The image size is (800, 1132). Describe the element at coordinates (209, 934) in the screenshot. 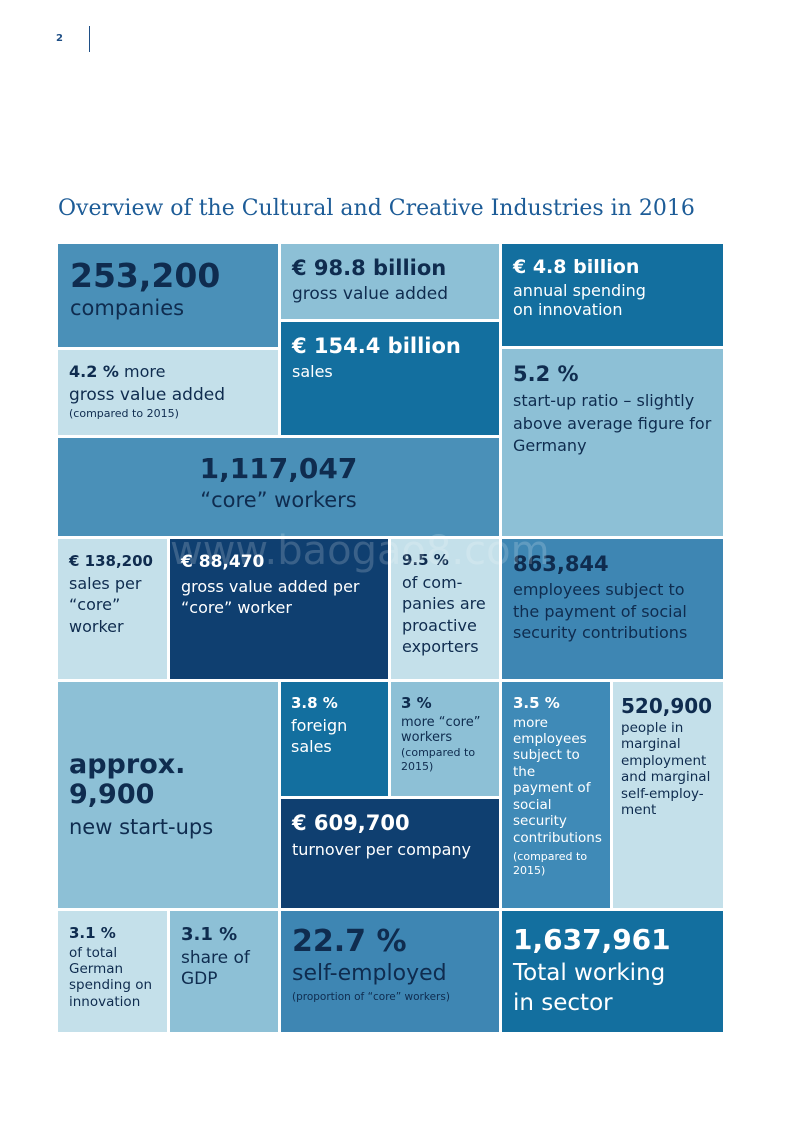

I see `gdp-share-value: 3.1 %` at that location.